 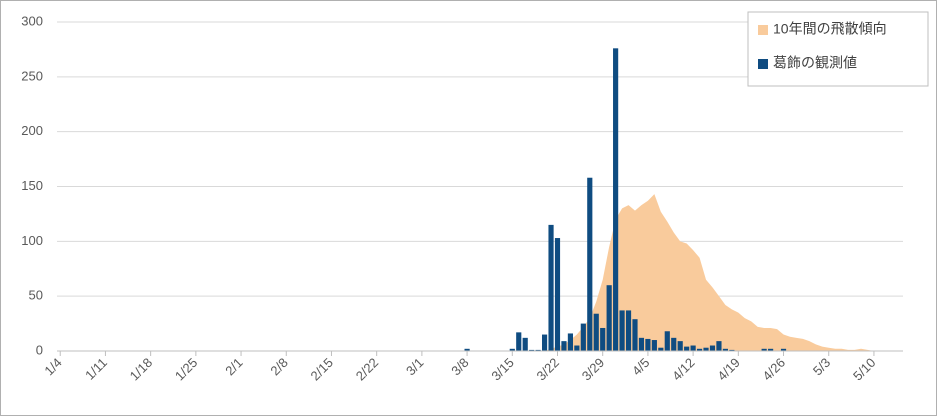 What do you see at coordinates (815, 63) in the screenshot?
I see `legend-label: 葛飾の観測値` at bounding box center [815, 63].